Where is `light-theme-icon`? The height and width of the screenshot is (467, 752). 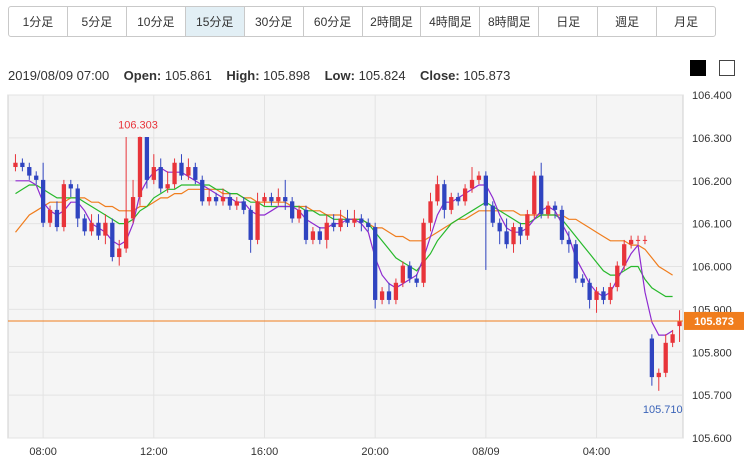
light-theme-icon is located at coordinates (727, 68).